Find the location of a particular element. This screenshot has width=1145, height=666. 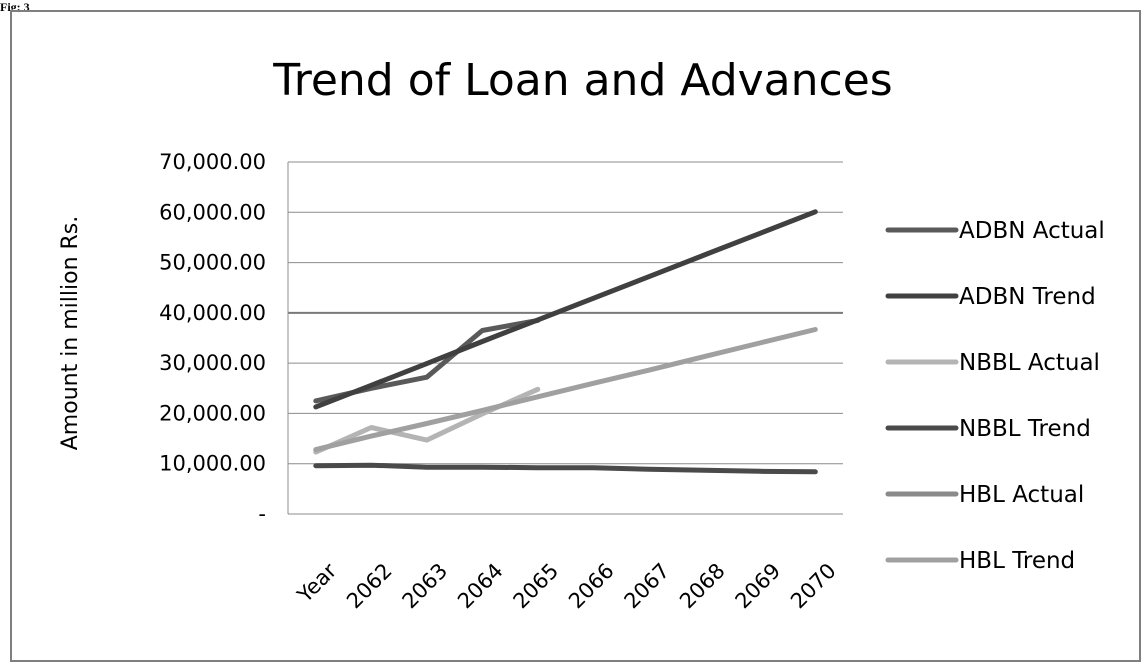

legend-label: ADBN Actual is located at coordinates (1032, 231).